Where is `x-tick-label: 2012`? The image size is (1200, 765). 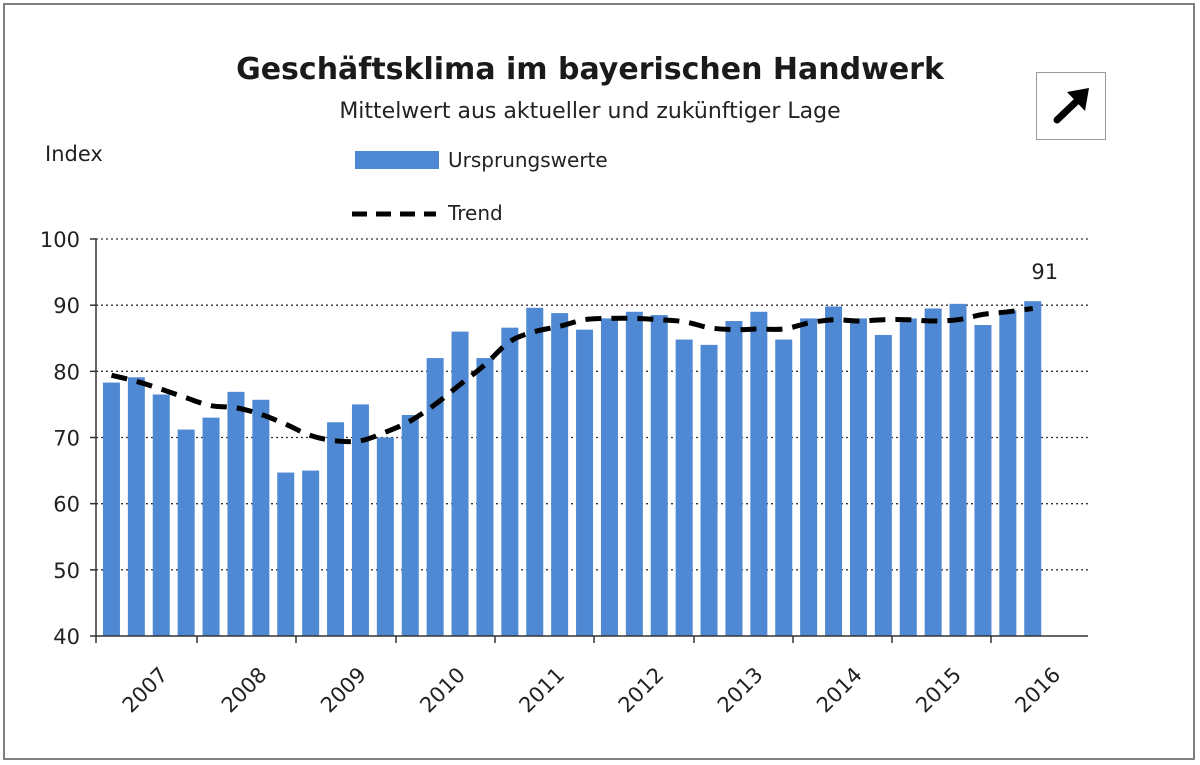
x-tick-label: 2012 is located at coordinates (641, 690).